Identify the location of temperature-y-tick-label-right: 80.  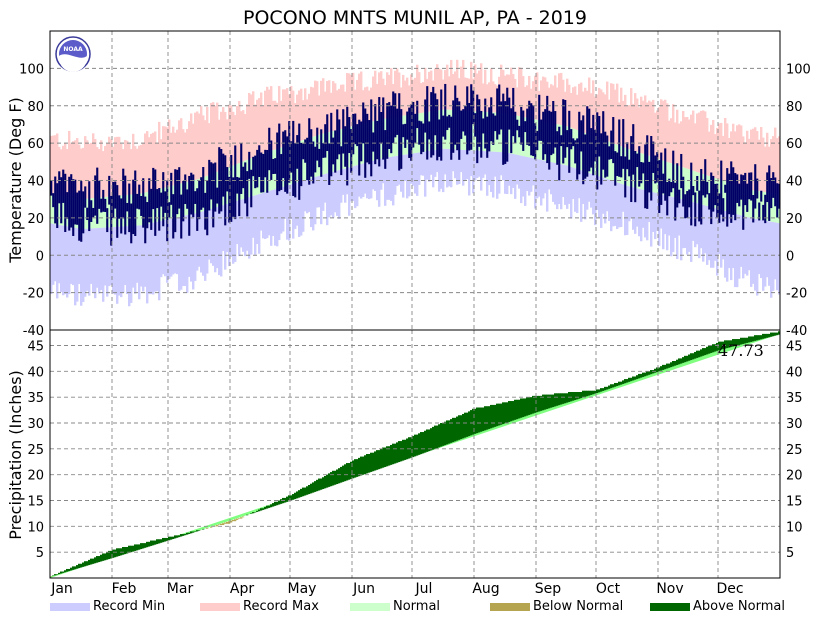
(794, 107).